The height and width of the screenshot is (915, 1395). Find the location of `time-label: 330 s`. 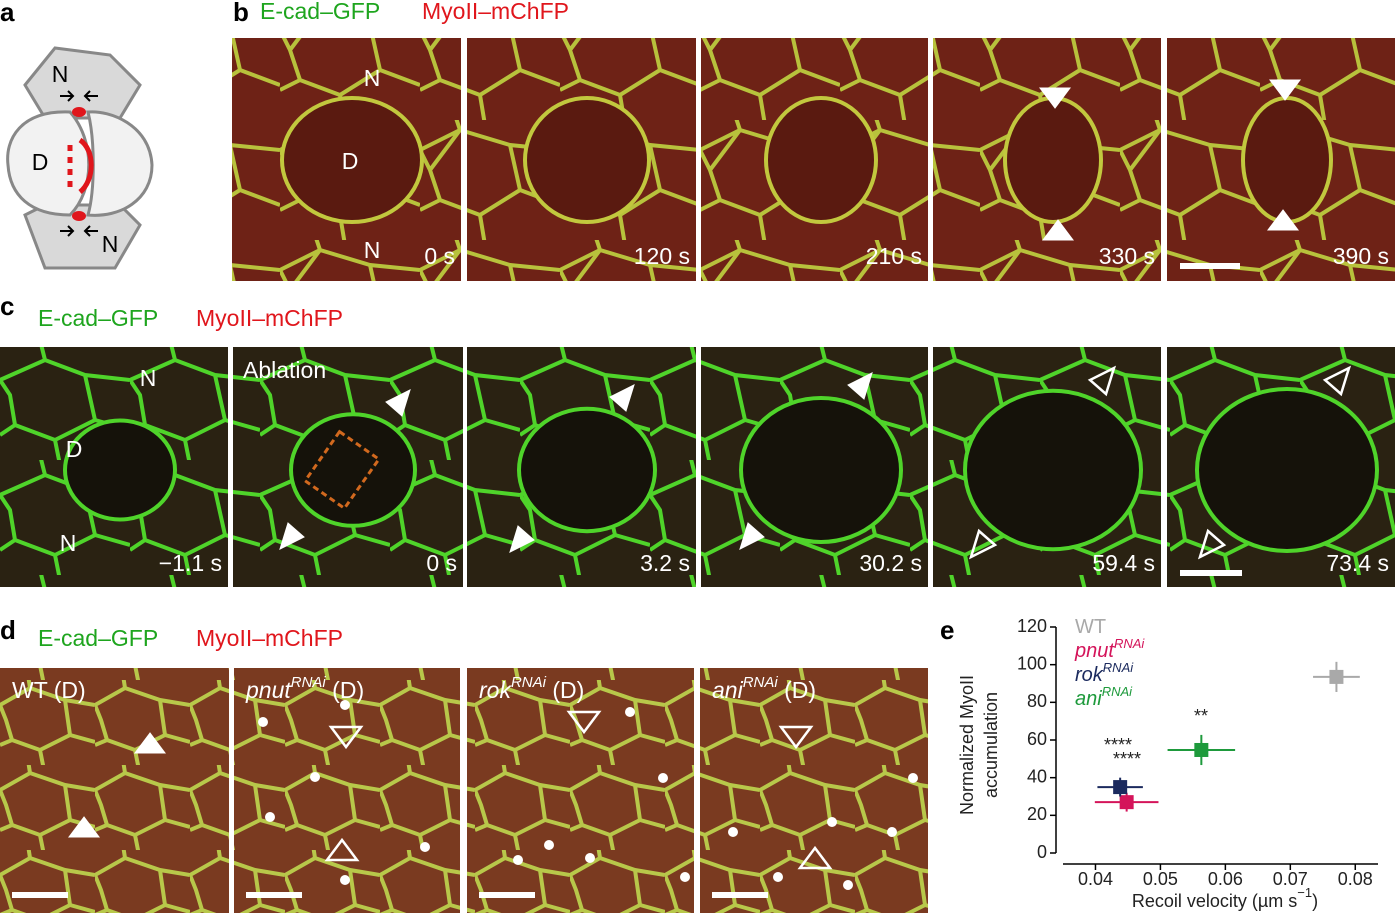

time-label: 330 s is located at coordinates (1127, 256).